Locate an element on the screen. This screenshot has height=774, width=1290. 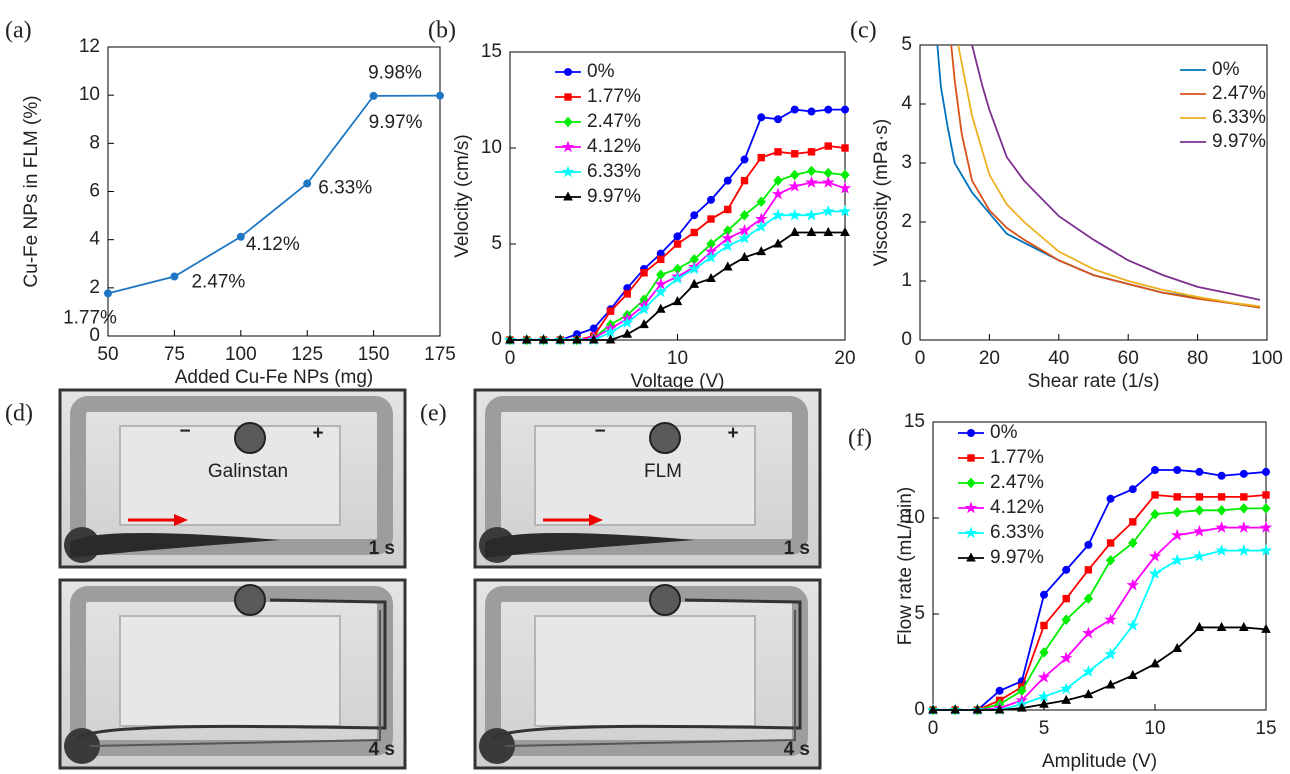
fluid-label: FLM is located at coordinates (663, 471).